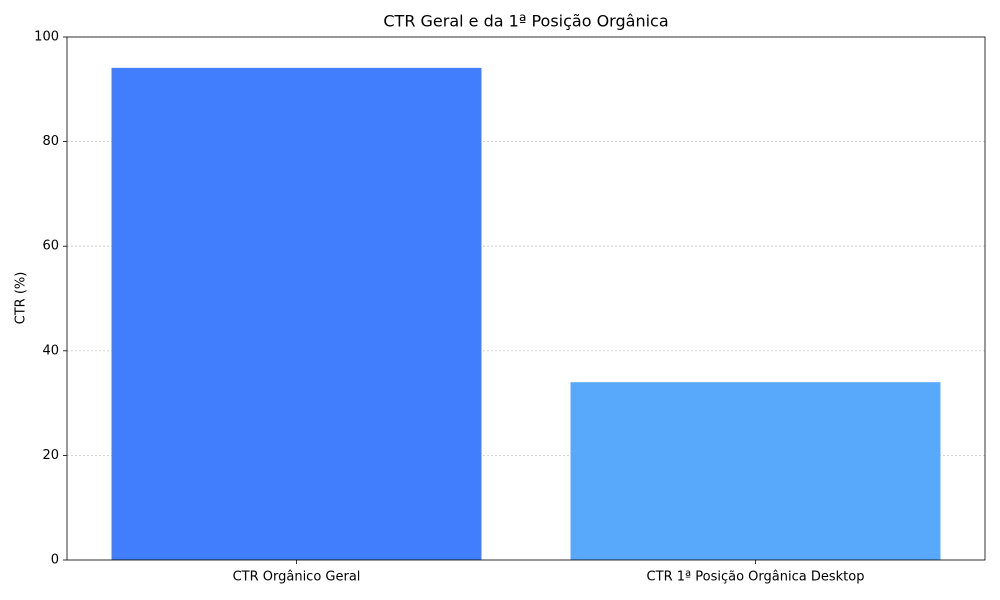 The image size is (1000, 600). What do you see at coordinates (525, 21) in the screenshot?
I see `chart-title: CTR Geral e da 1ª Posição Orgânica` at bounding box center [525, 21].